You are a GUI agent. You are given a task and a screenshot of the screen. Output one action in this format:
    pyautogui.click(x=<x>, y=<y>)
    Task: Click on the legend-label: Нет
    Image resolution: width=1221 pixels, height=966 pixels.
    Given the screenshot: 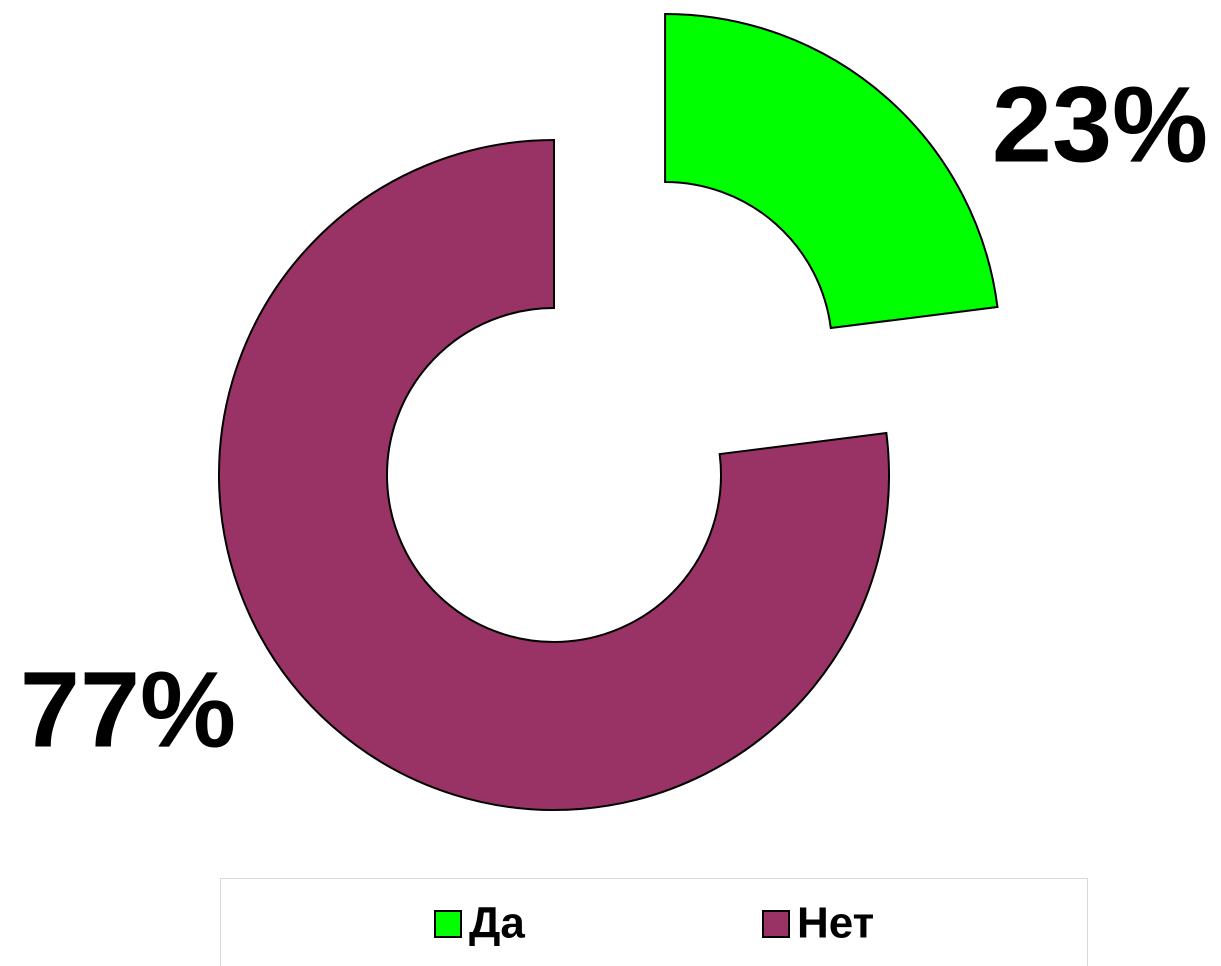 What is the action you would take?
    pyautogui.click(x=835, y=923)
    